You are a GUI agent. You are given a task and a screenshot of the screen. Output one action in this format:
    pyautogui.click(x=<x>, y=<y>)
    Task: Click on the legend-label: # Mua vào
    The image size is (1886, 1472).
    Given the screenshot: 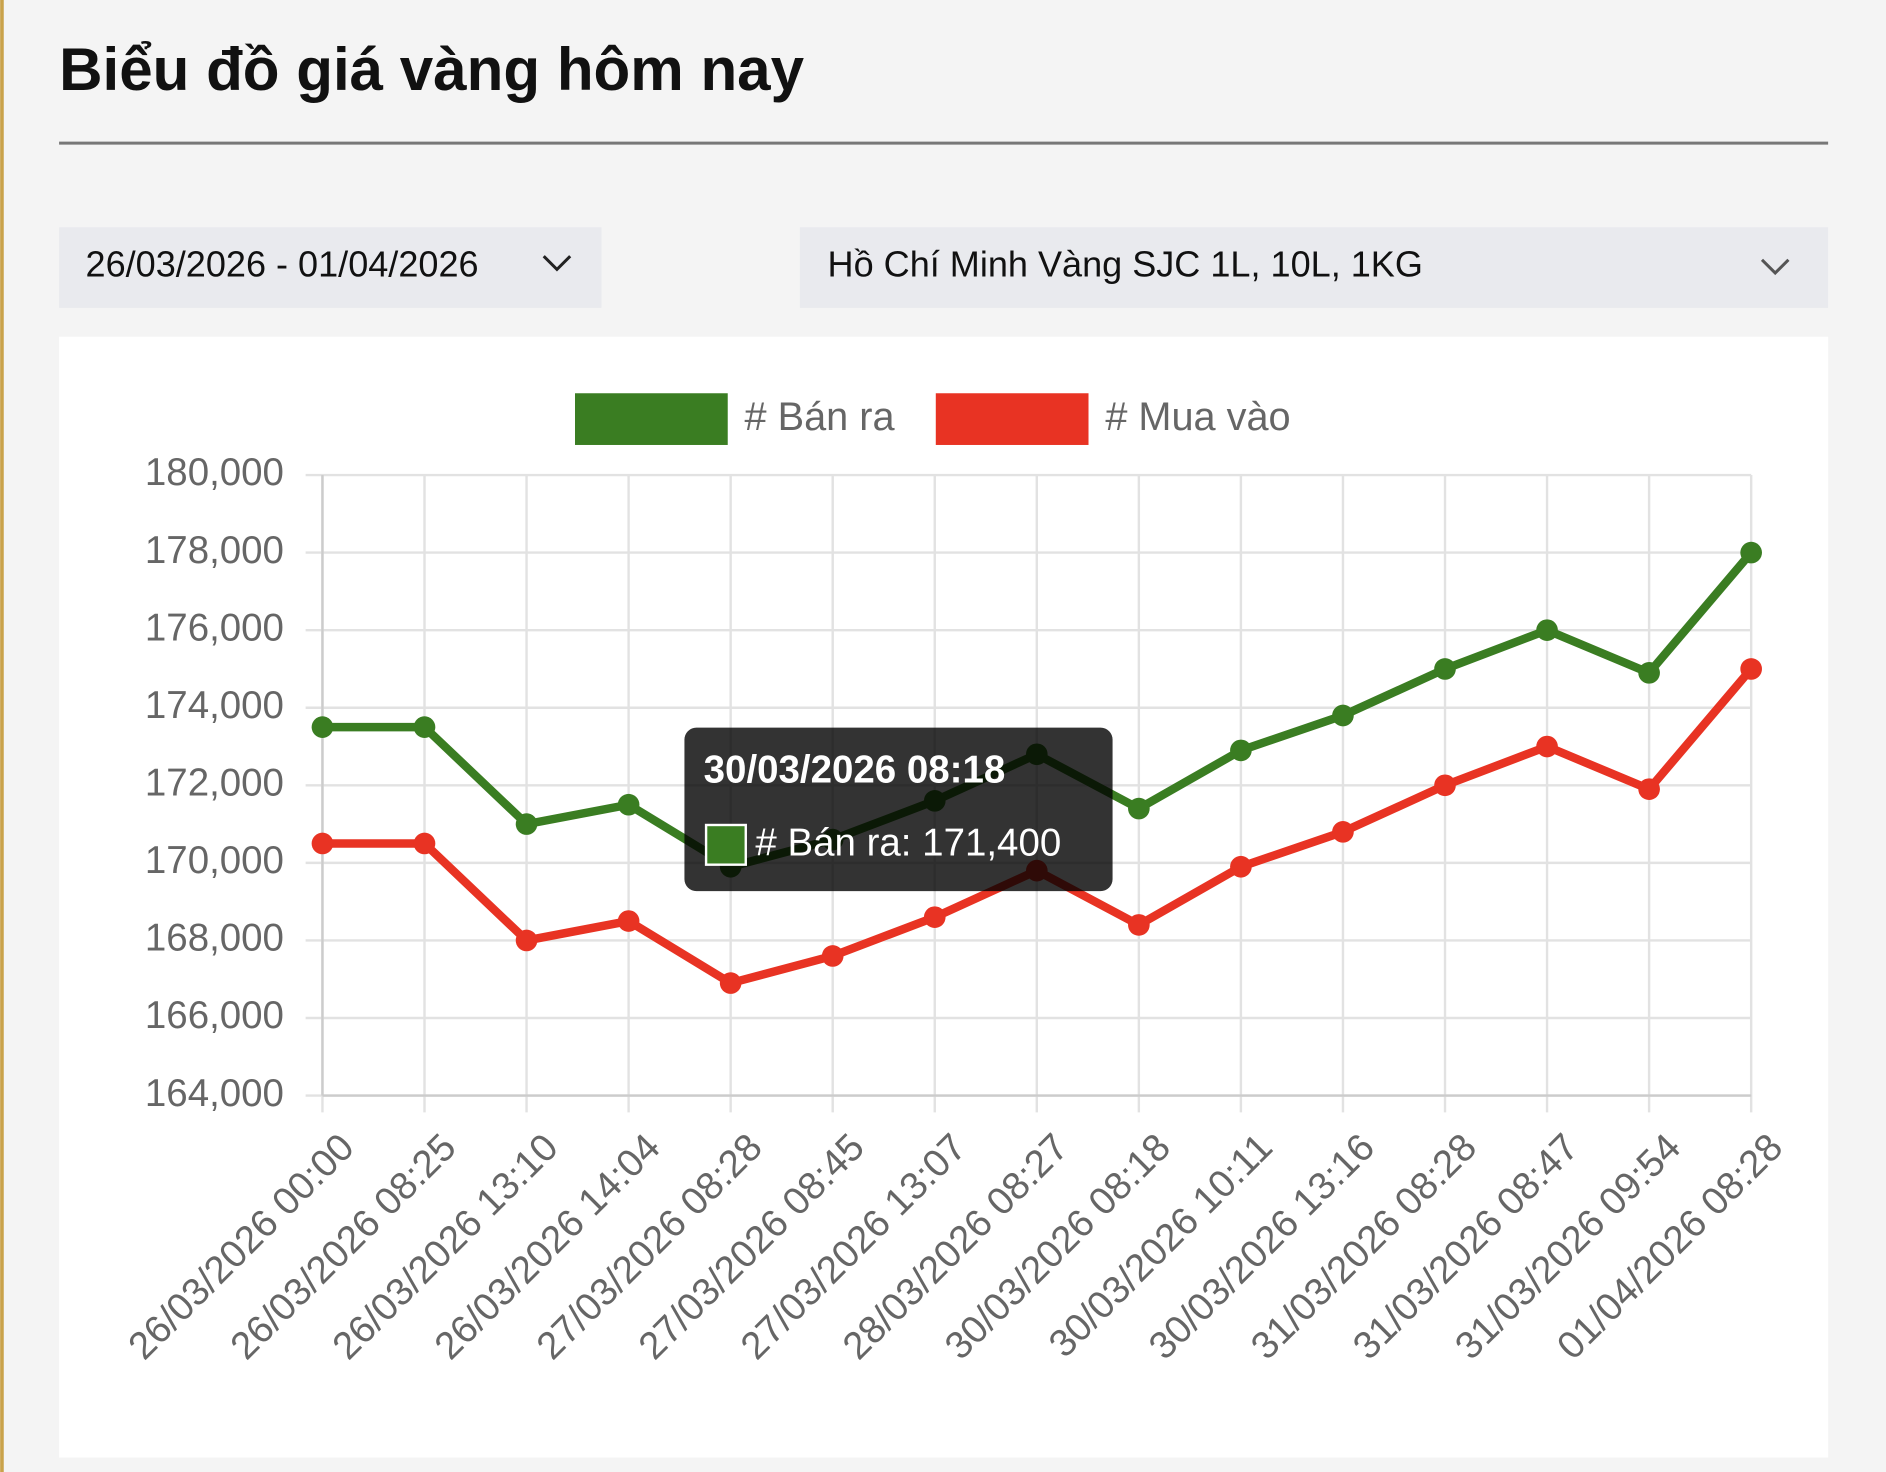 What is the action you would take?
    pyautogui.click(x=1197, y=417)
    